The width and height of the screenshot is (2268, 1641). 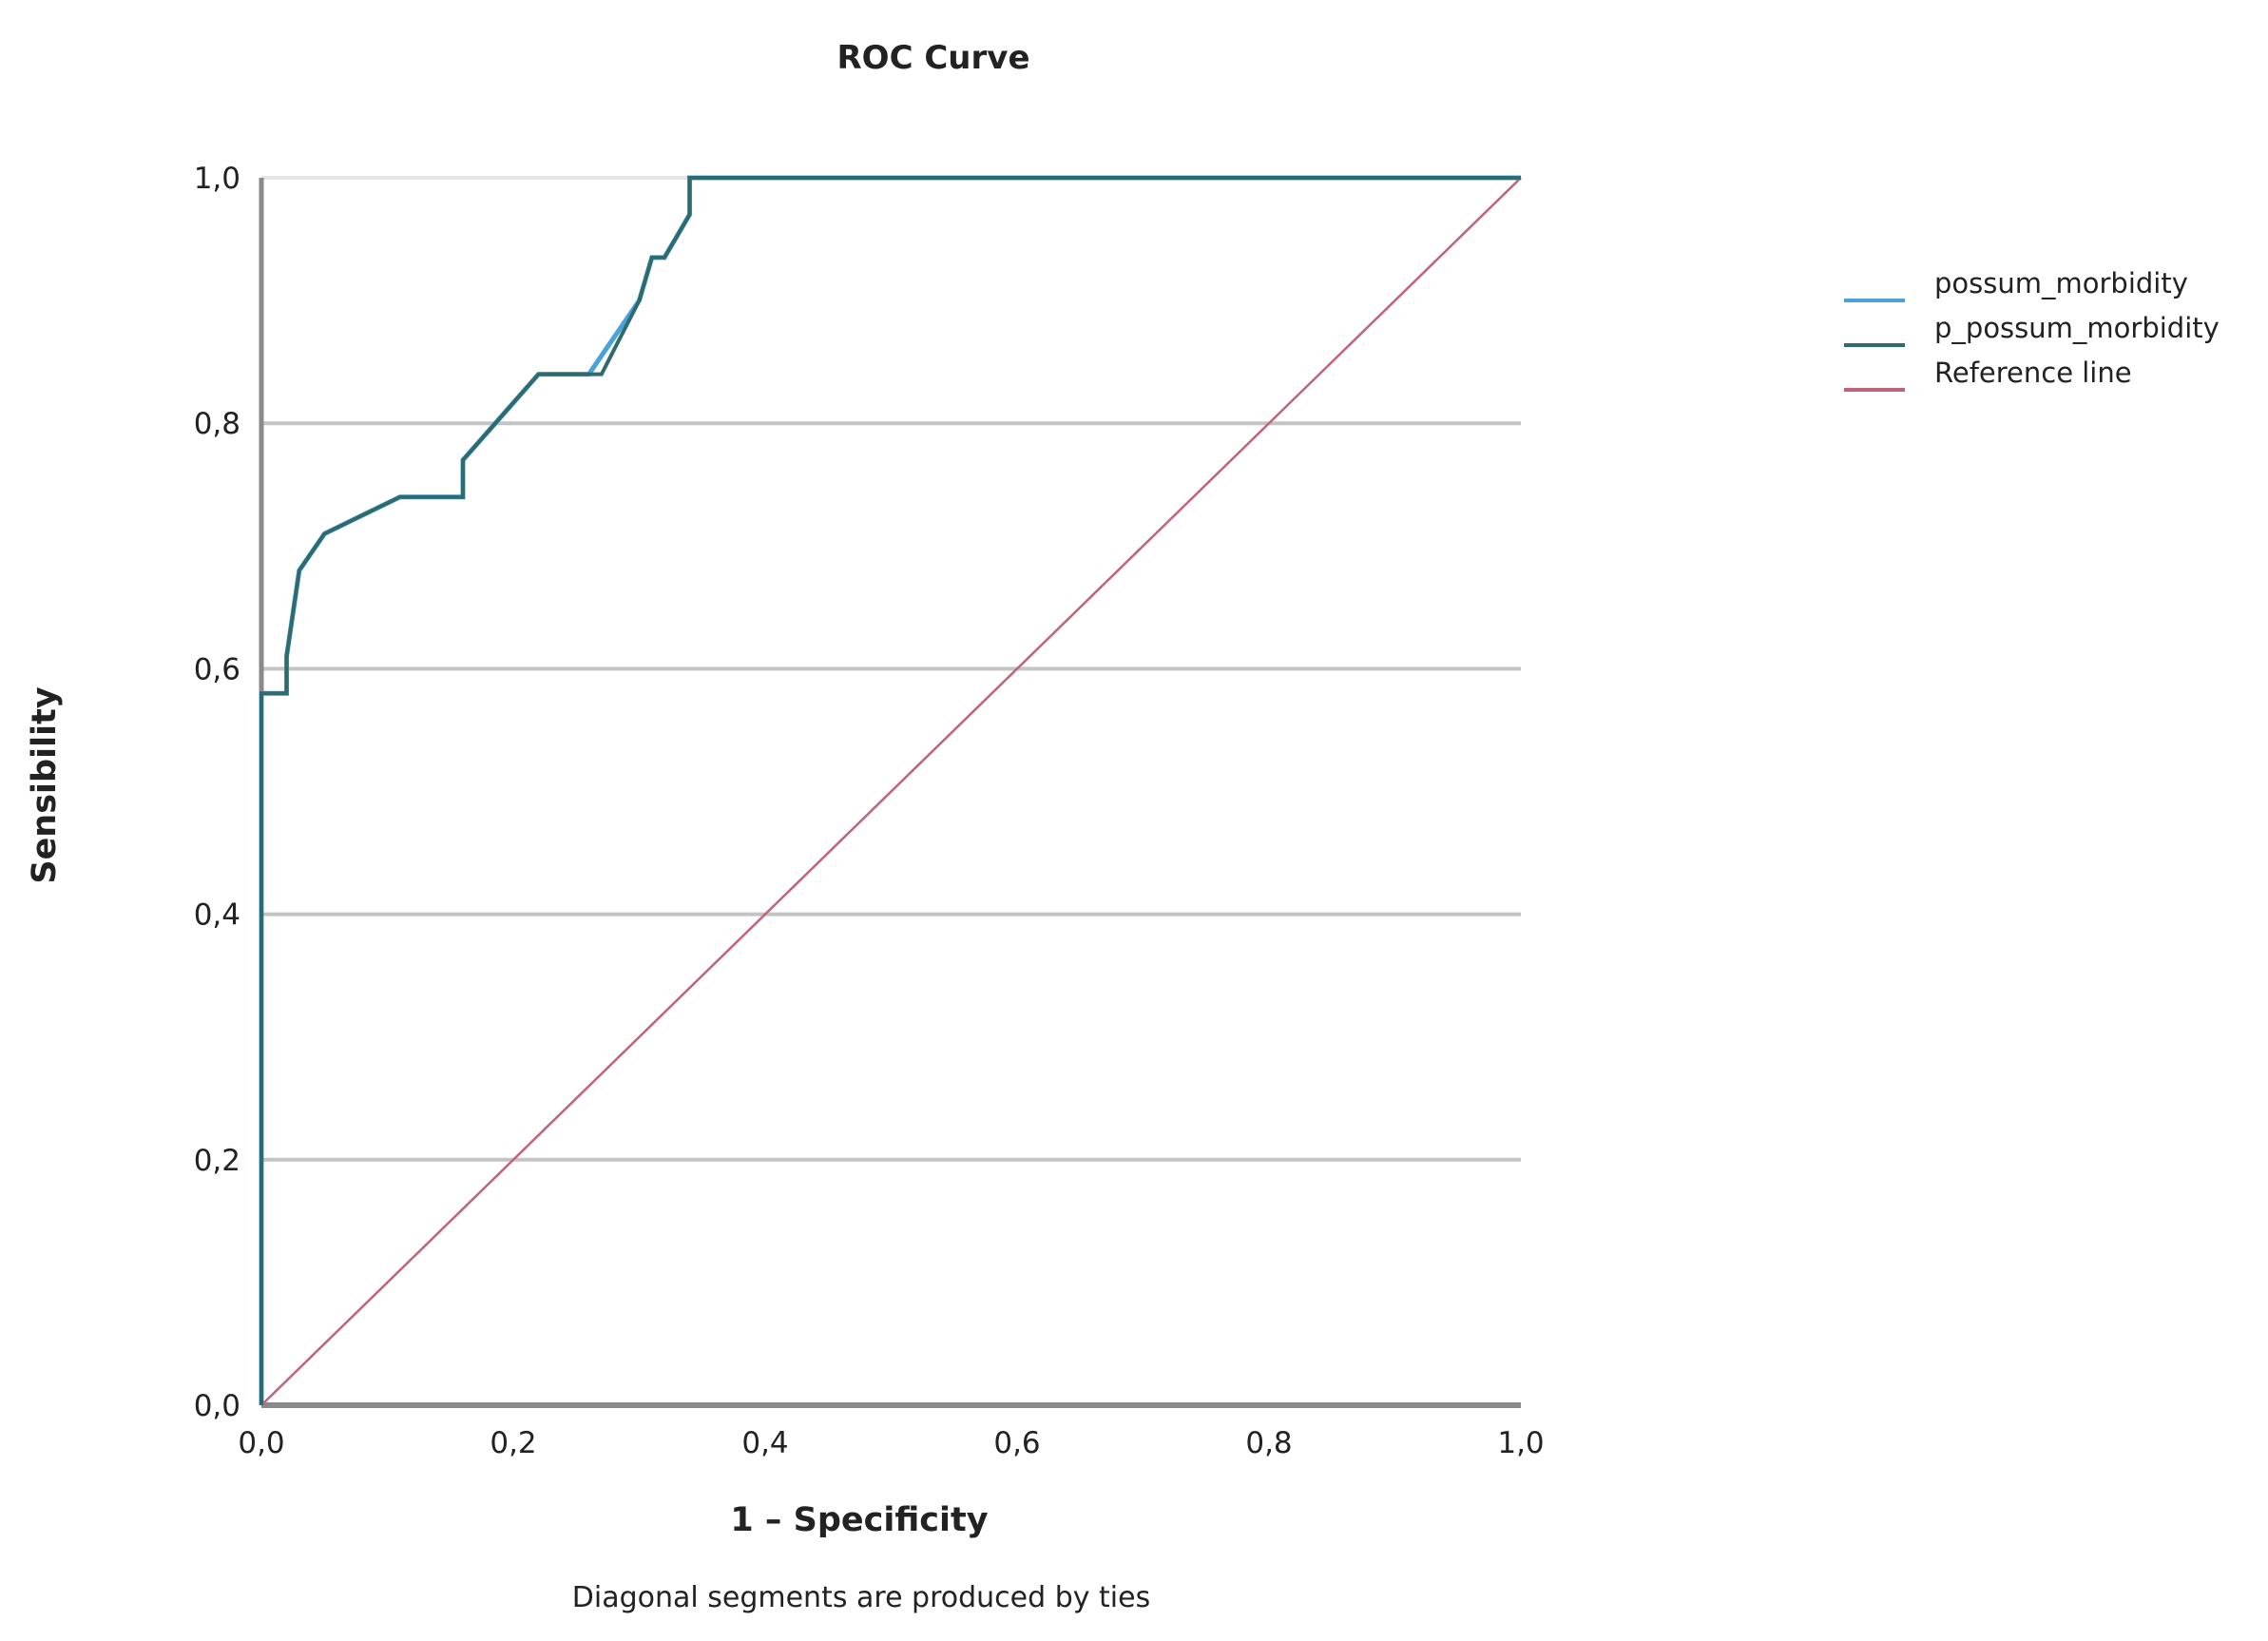 I want to click on x-axis-label: 1 – Specificity, so click(x=859, y=1520).